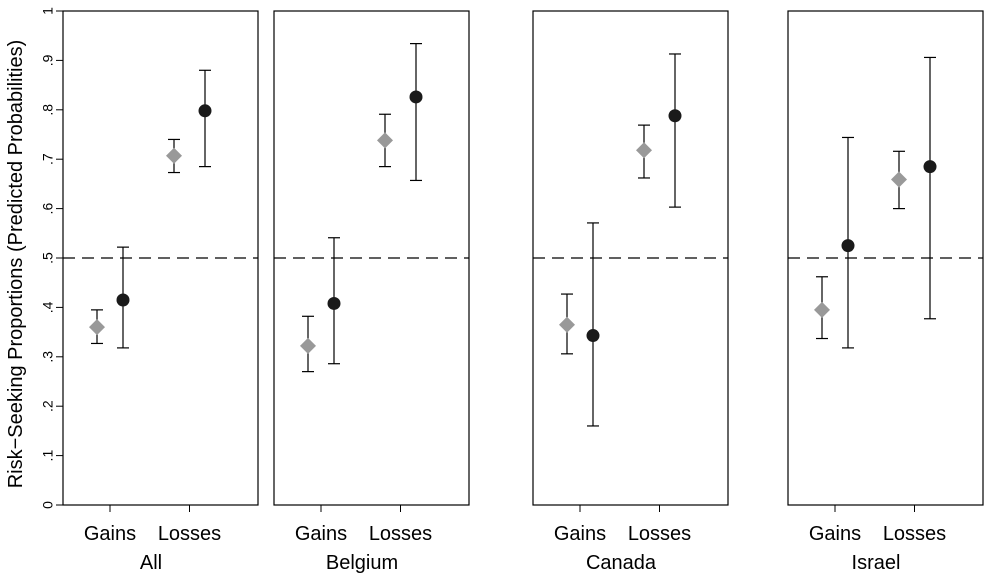 This screenshot has height=579, width=996. Describe the element at coordinates (876, 563) in the screenshot. I see `panel-title: Israel` at that location.